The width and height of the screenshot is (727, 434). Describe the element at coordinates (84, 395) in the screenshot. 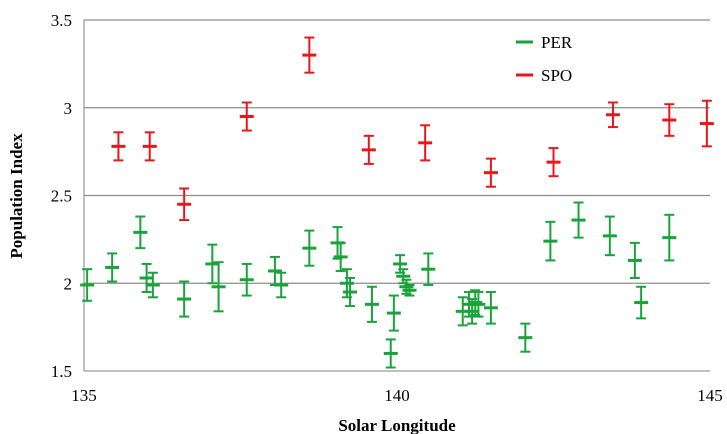

I see `x-tick-label: 135` at that location.